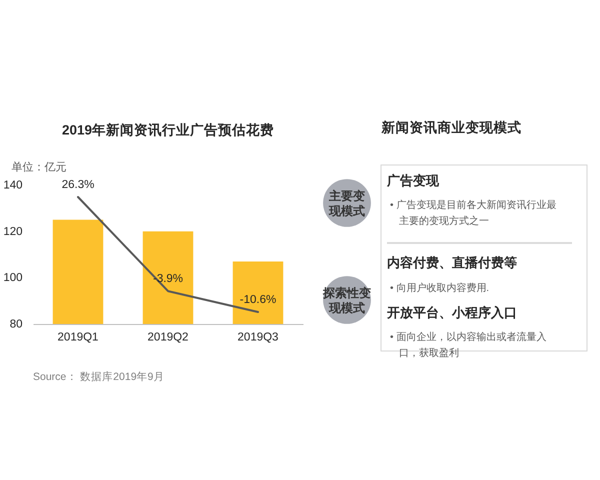  What do you see at coordinates (346, 203) in the screenshot?
I see `text: 主要变现模式` at bounding box center [346, 203].